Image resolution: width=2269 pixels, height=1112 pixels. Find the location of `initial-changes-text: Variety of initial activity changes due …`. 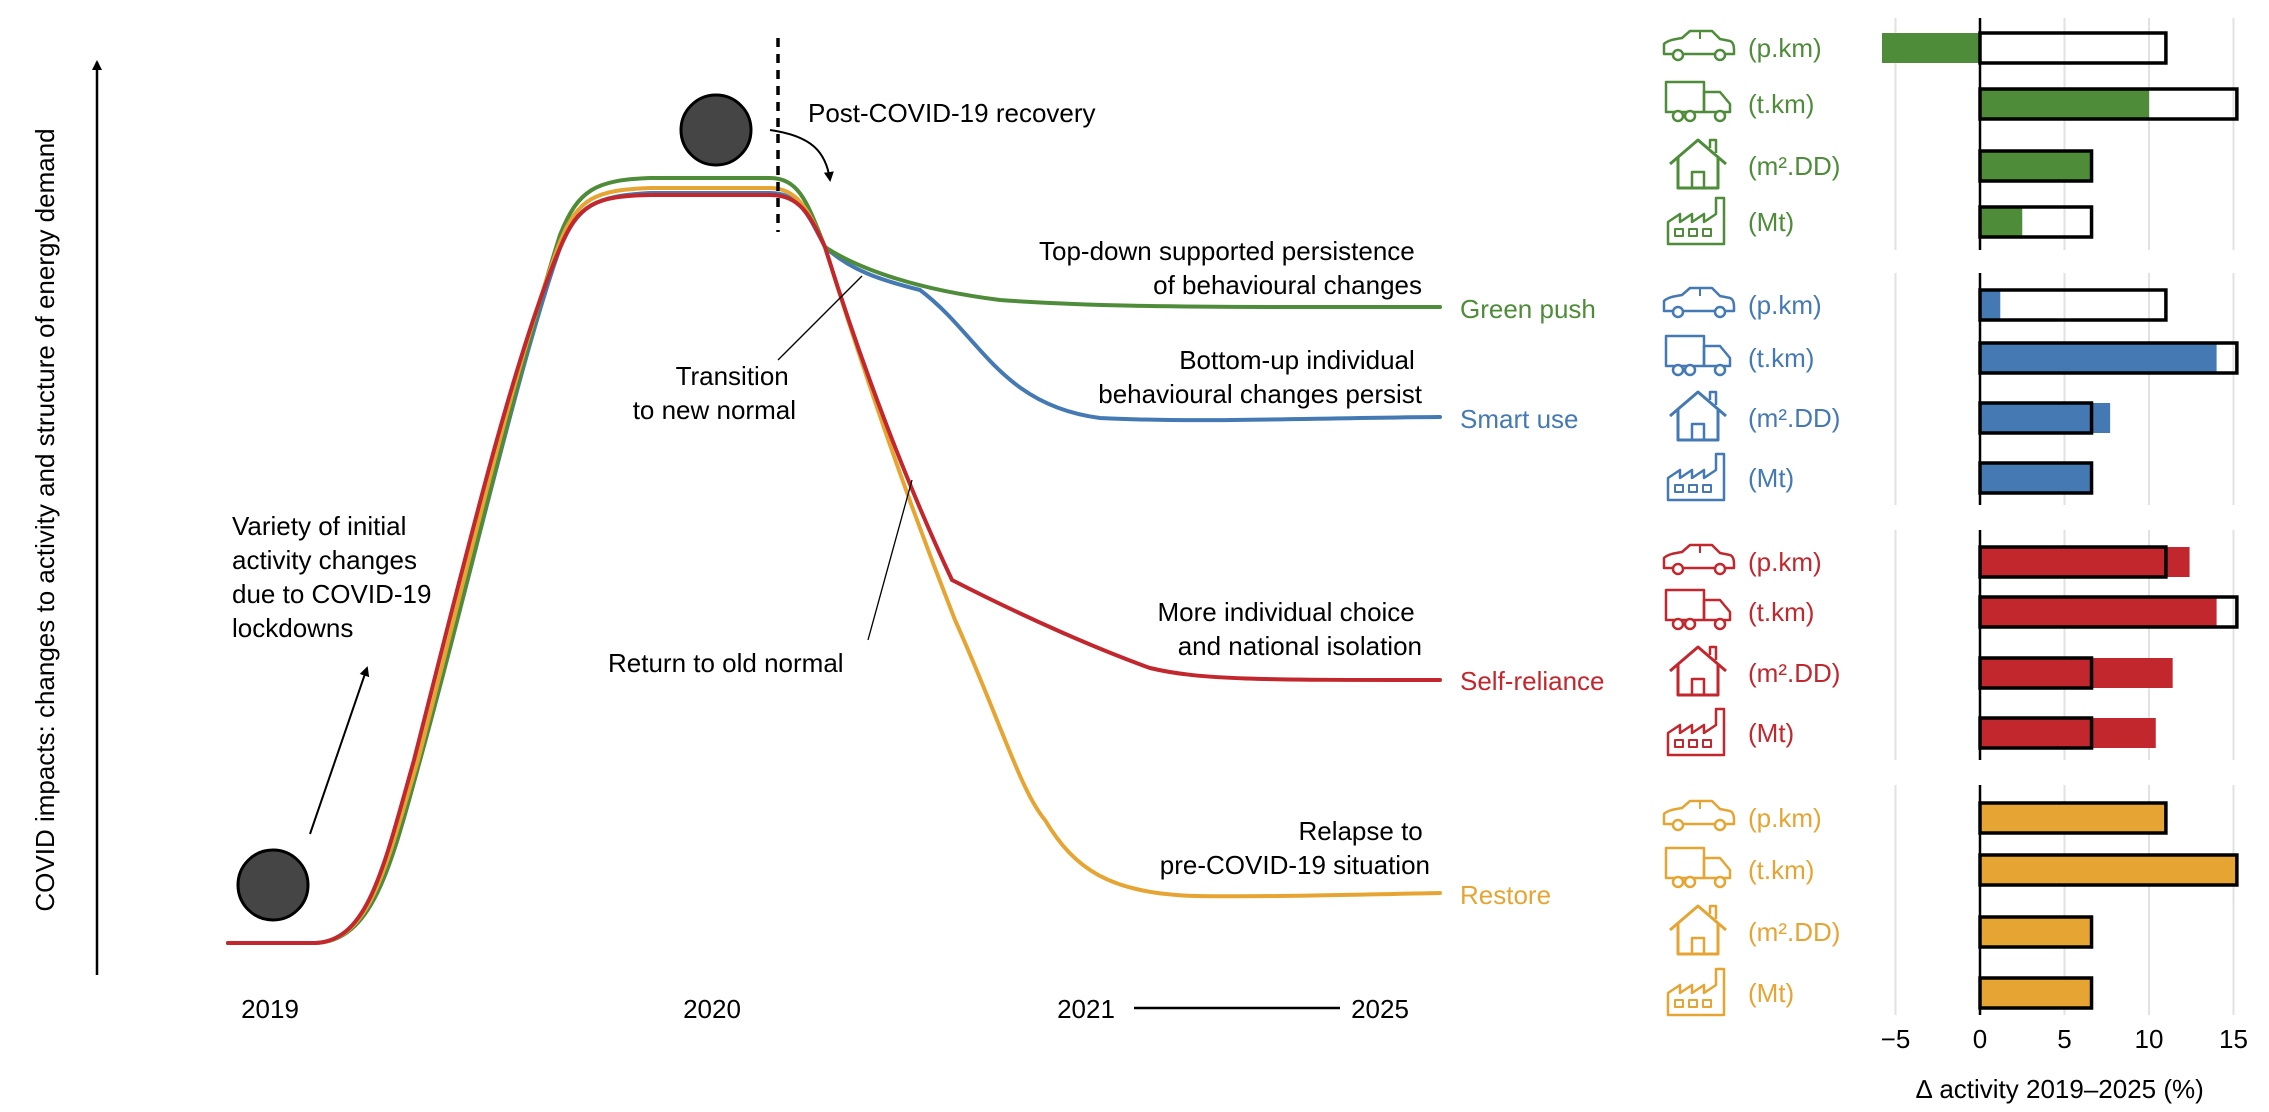

initial-changes-text: Variety of initial activity changes due … is located at coordinates (335, 577).